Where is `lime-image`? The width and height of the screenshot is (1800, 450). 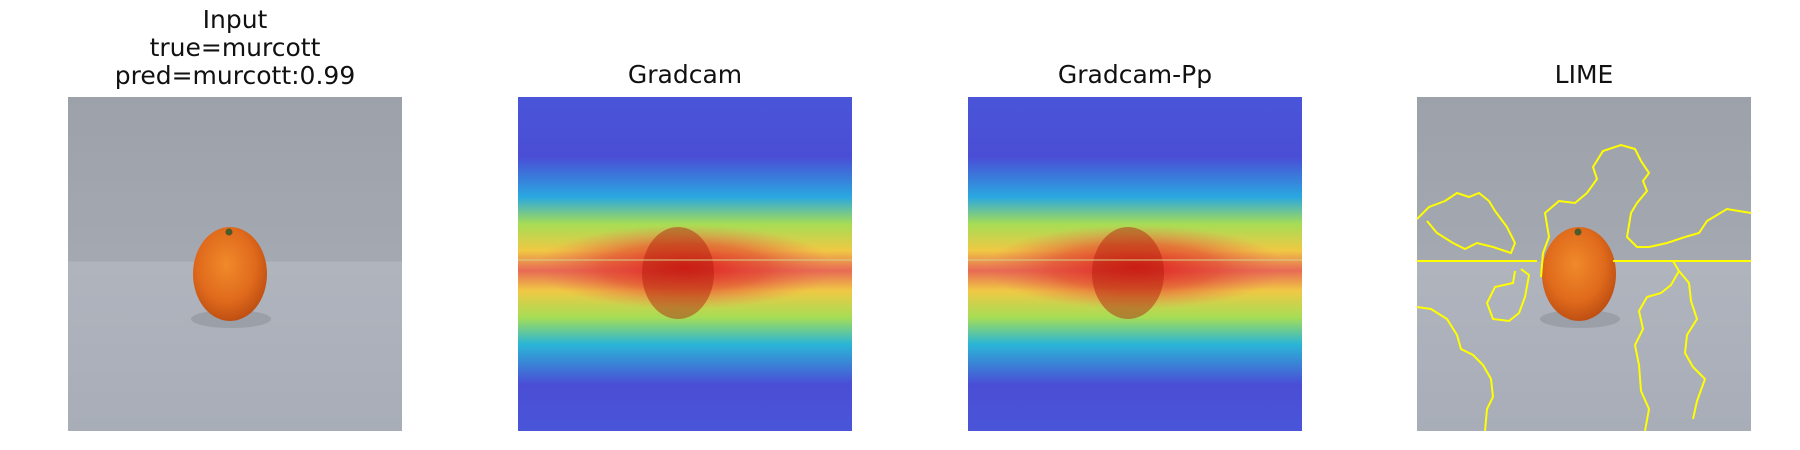
lime-image is located at coordinates (1584, 264).